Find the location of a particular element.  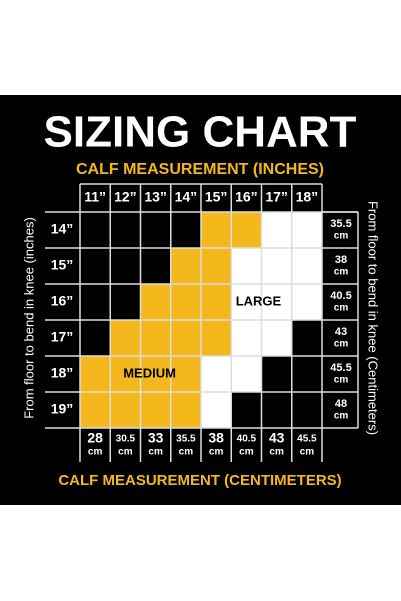

row-cm-value: 45.5 is located at coordinates (340, 368).